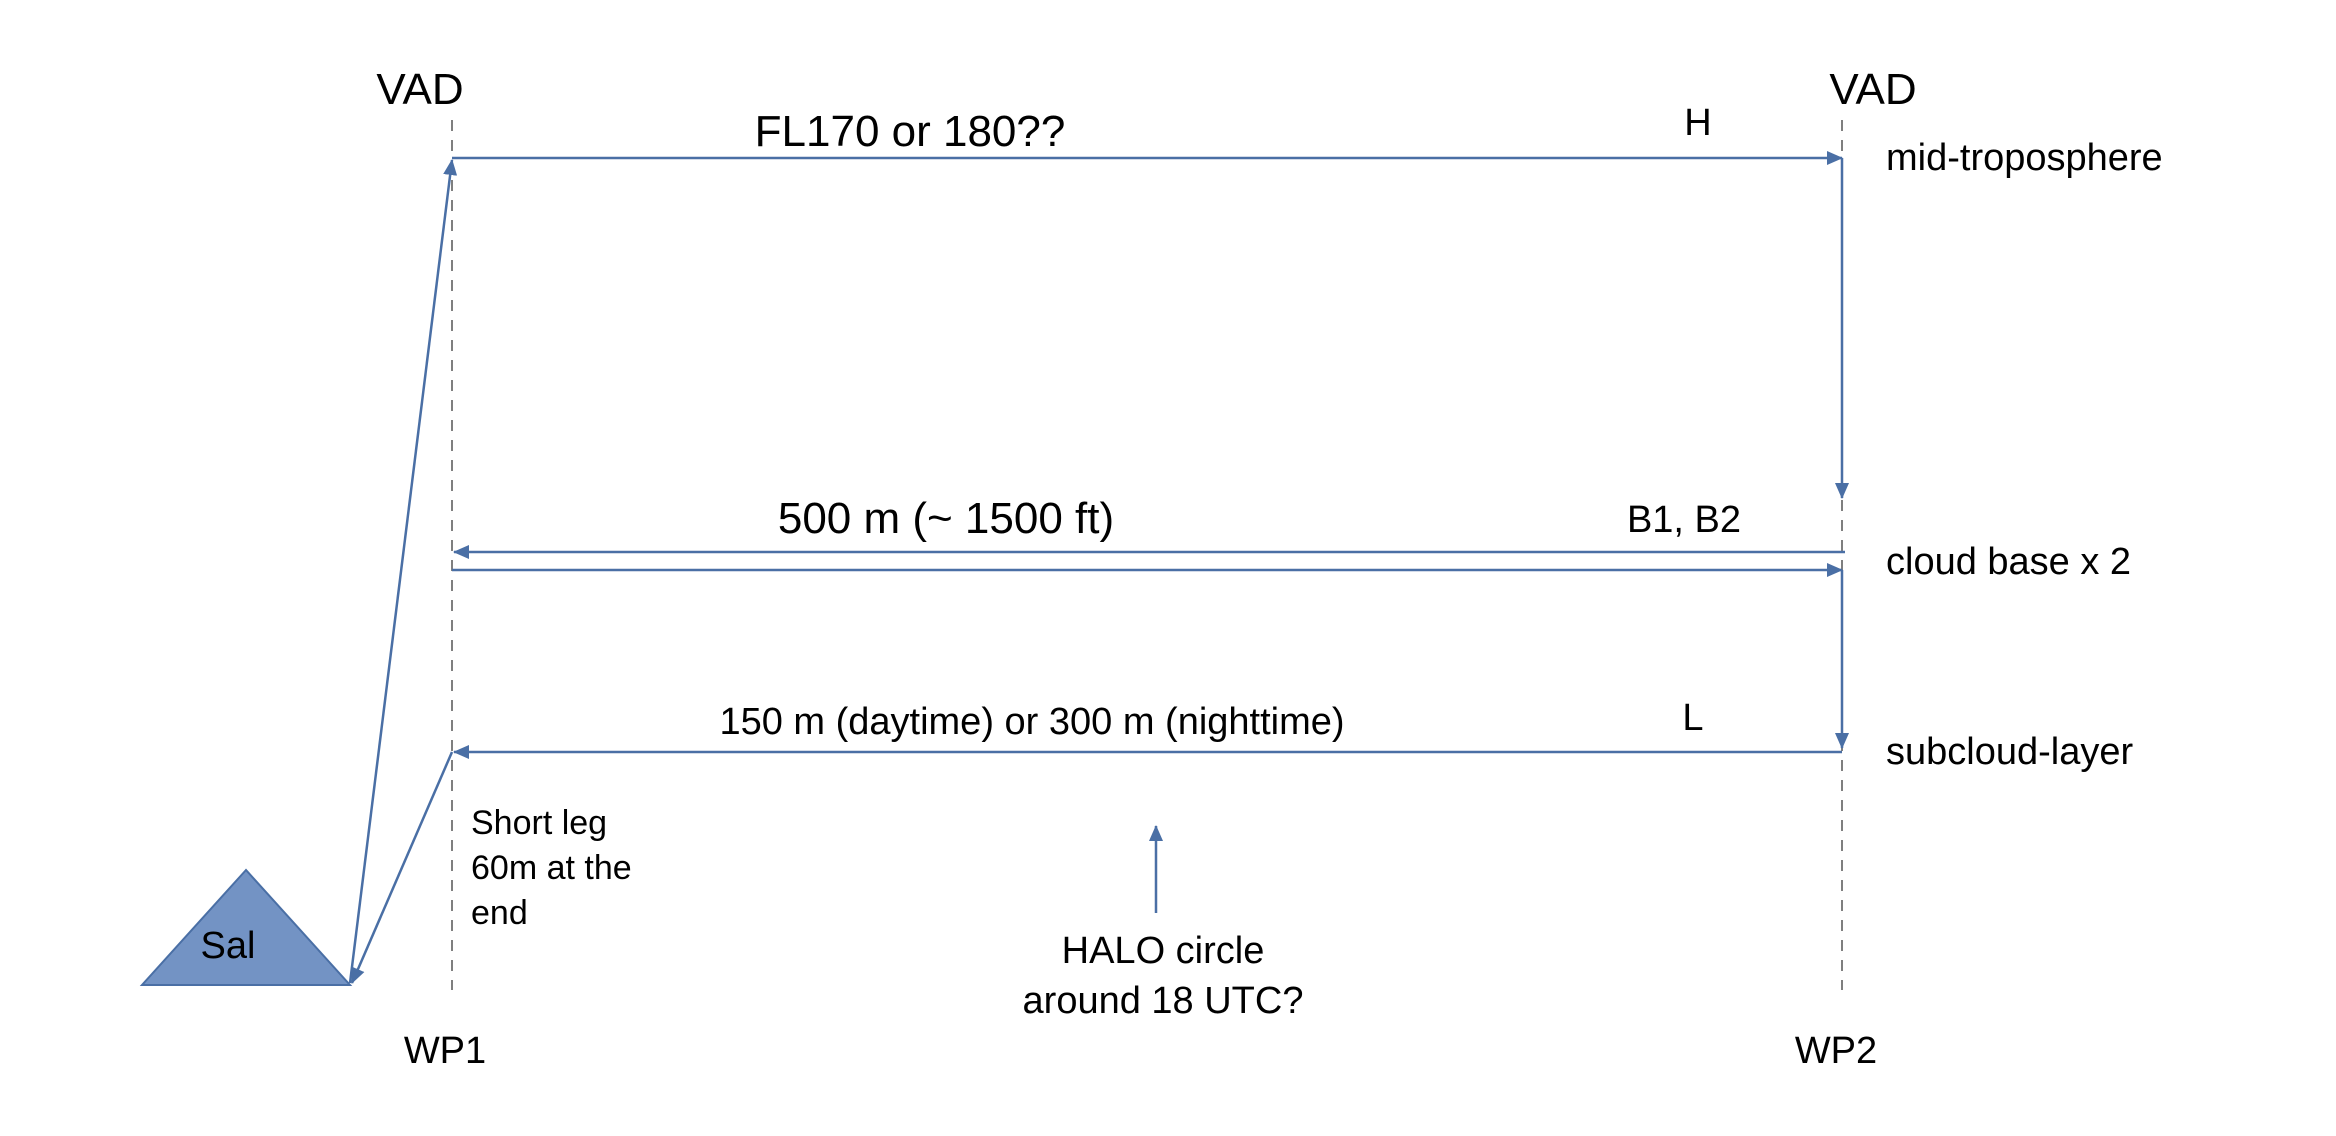  What do you see at coordinates (402, 867) in the screenshot?
I see `return-path-wp1-to-sal` at bounding box center [402, 867].